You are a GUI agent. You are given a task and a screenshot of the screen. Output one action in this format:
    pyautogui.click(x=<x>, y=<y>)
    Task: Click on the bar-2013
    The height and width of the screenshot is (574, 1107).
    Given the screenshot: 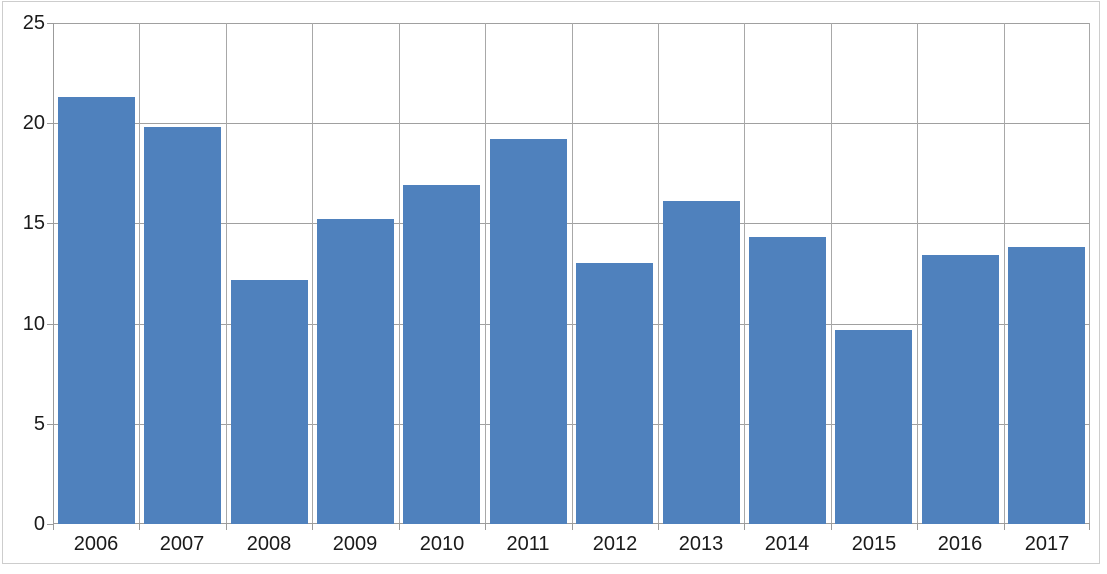 What is the action you would take?
    pyautogui.click(x=701, y=362)
    